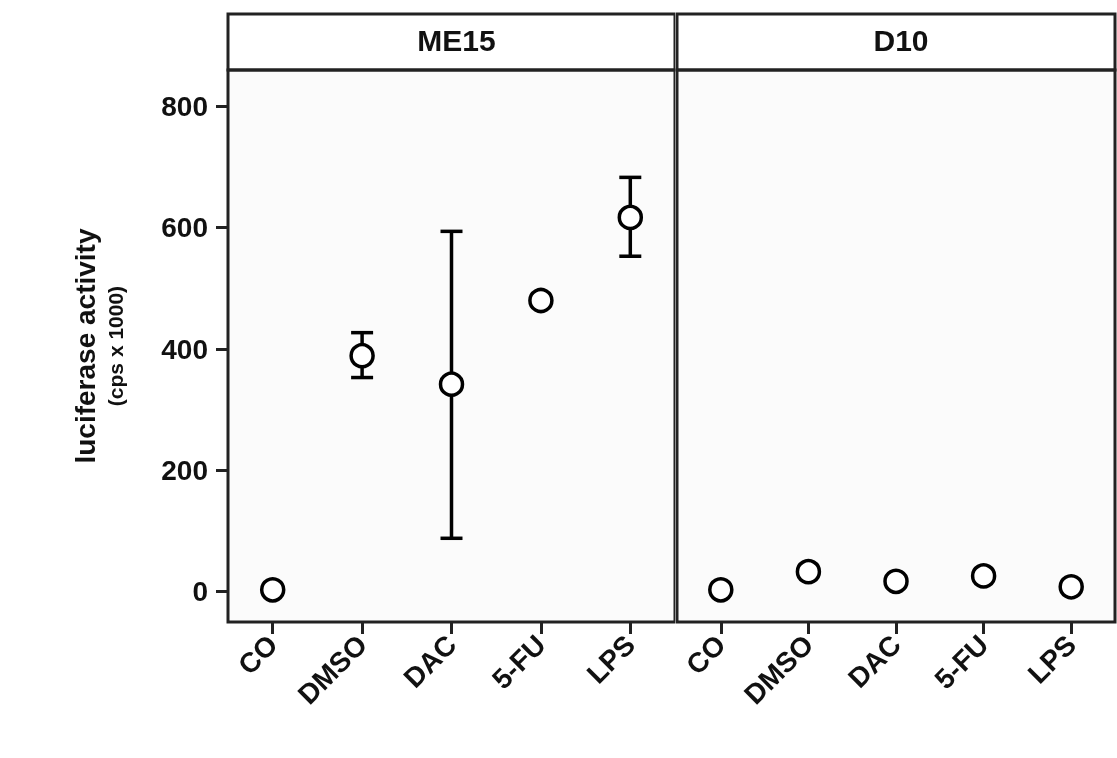 The image size is (1117, 758). What do you see at coordinates (184, 349) in the screenshot?
I see `y-tick-label: 400` at bounding box center [184, 349].